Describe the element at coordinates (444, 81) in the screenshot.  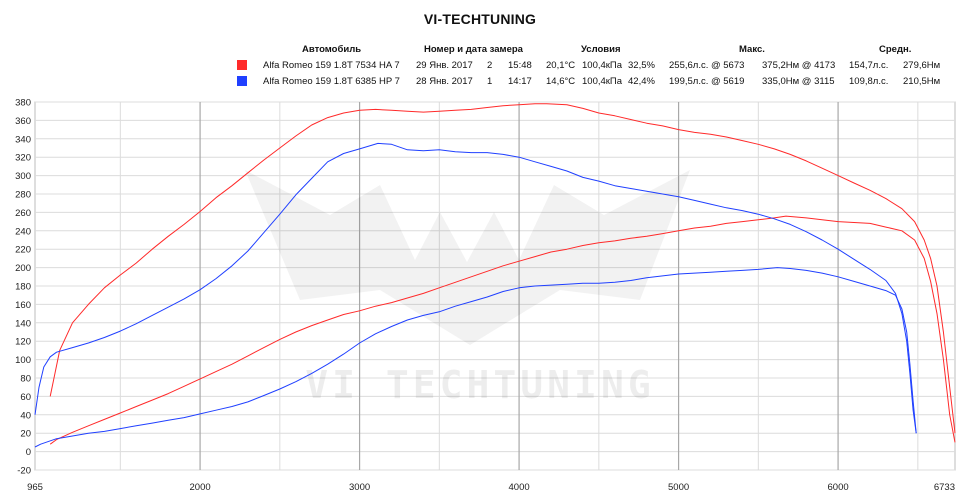
I see `legend-date: 28 Янв. 2017` at that location.